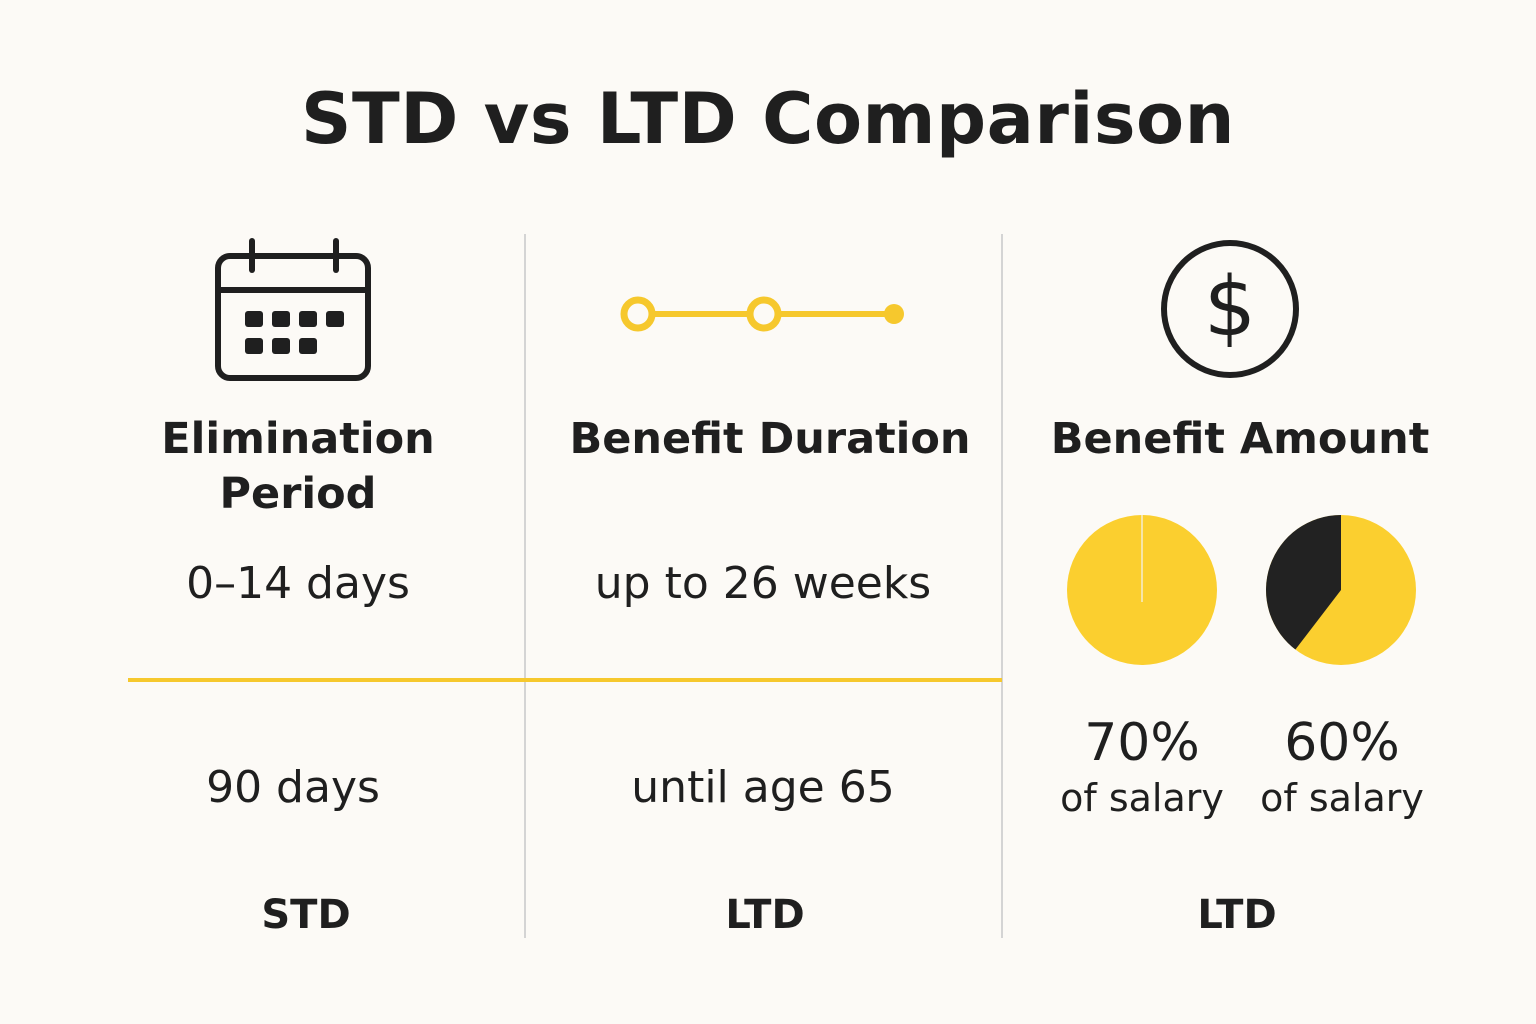  I want to click on row-divider, so click(565, 680).